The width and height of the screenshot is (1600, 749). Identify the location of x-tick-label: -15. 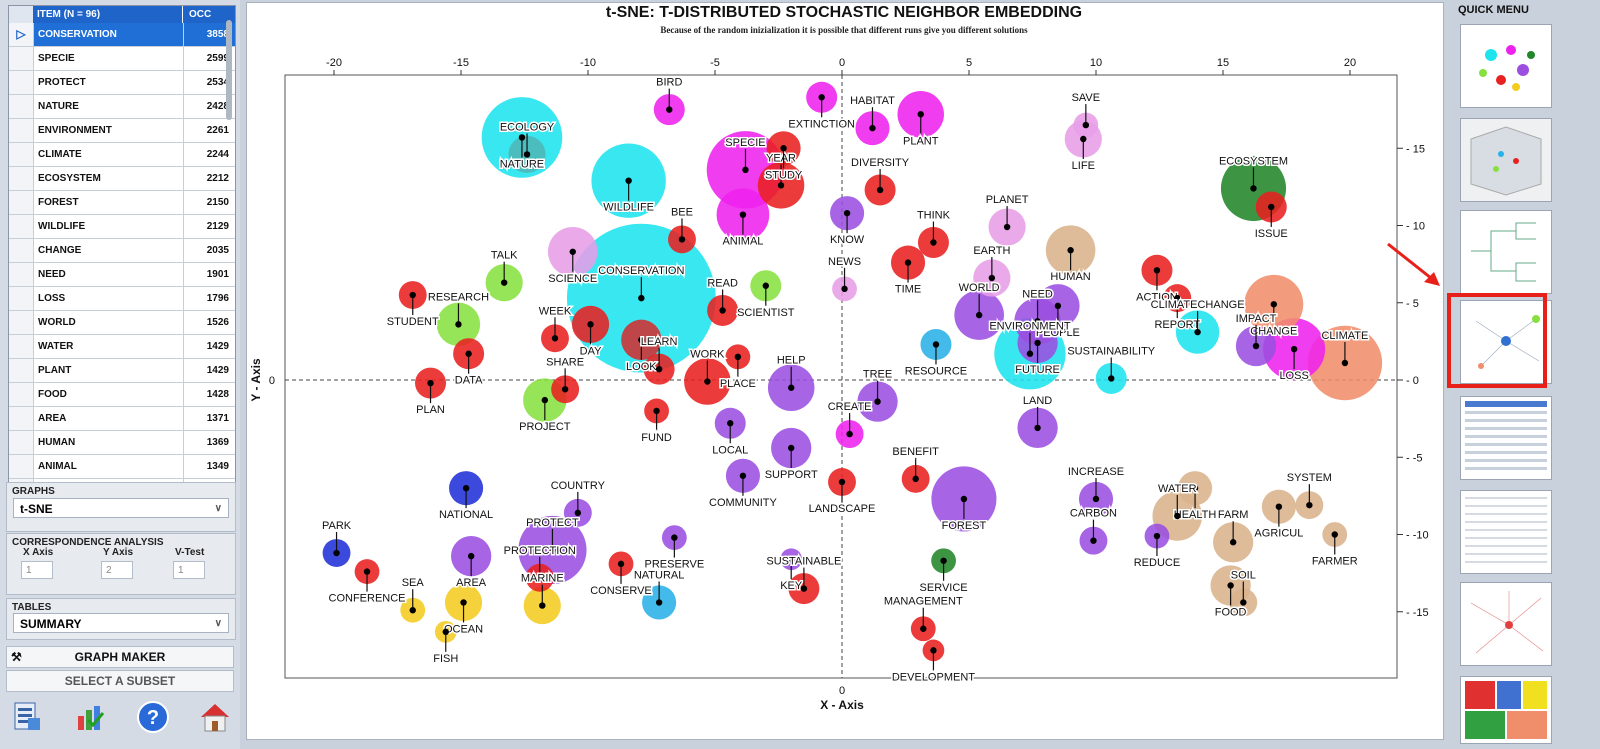
(461, 63).